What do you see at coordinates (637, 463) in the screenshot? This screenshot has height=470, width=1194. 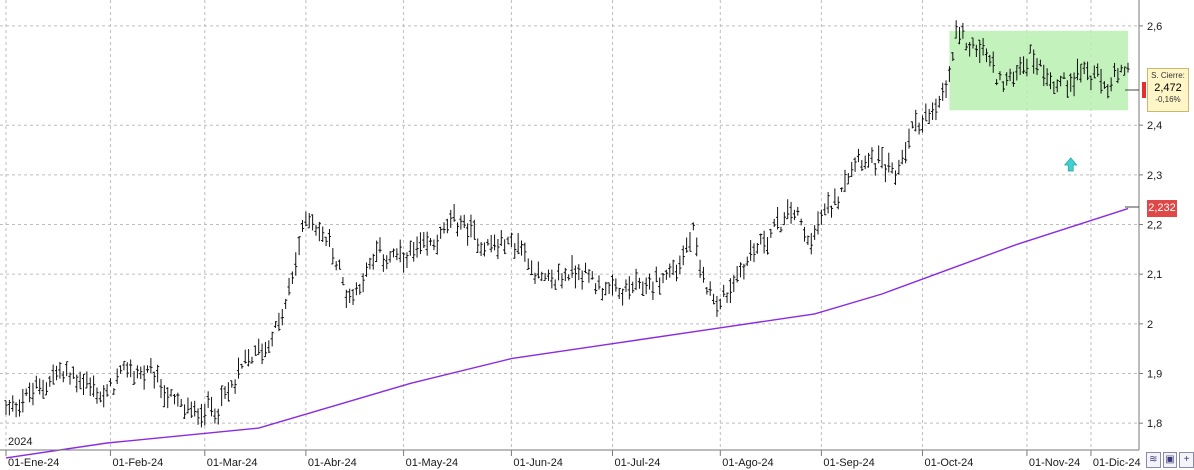 I see `x-tick-label: 01-Jul-24` at bounding box center [637, 463].